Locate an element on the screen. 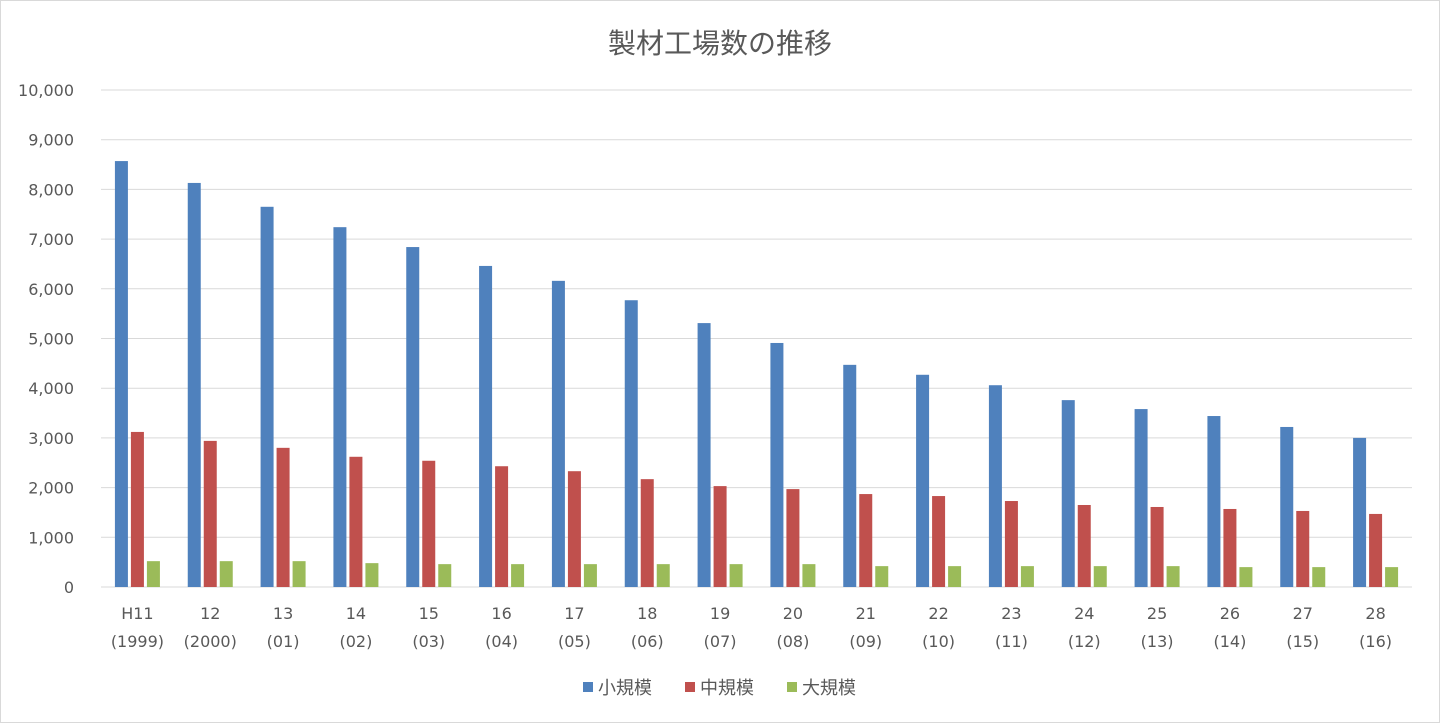 The height and width of the screenshot is (726, 1440). x-tick-label: 27 is located at coordinates (1303, 613).